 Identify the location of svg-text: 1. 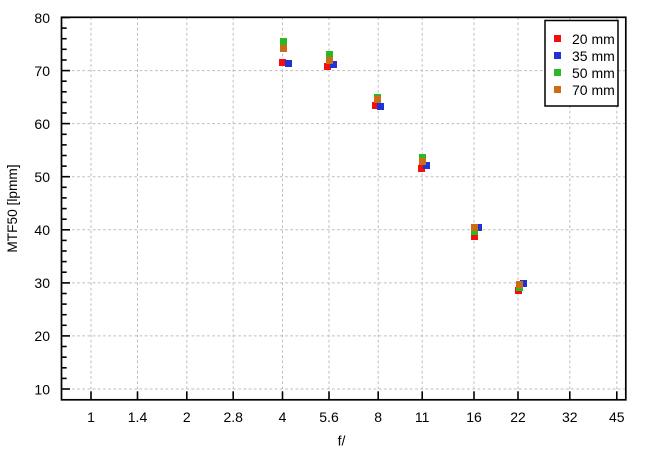
(91, 417).